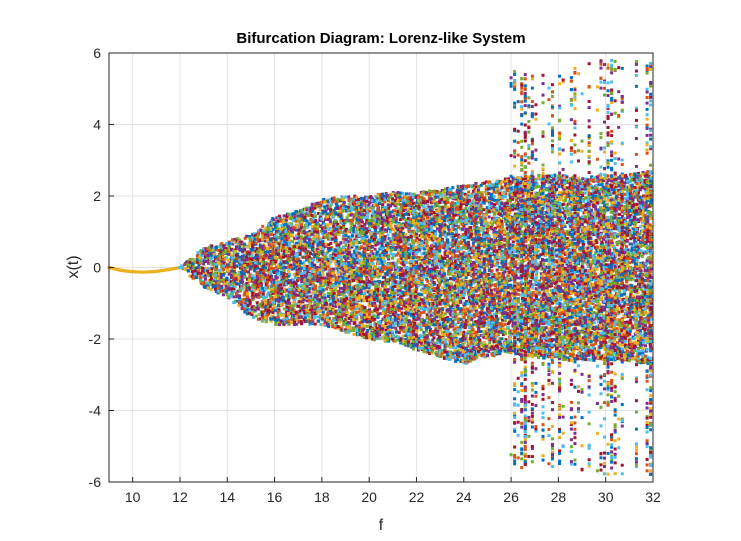  Describe the element at coordinates (380, 38) in the screenshot. I see `chart-title: Bifurcation Diagram: Lorenz-like System` at that location.